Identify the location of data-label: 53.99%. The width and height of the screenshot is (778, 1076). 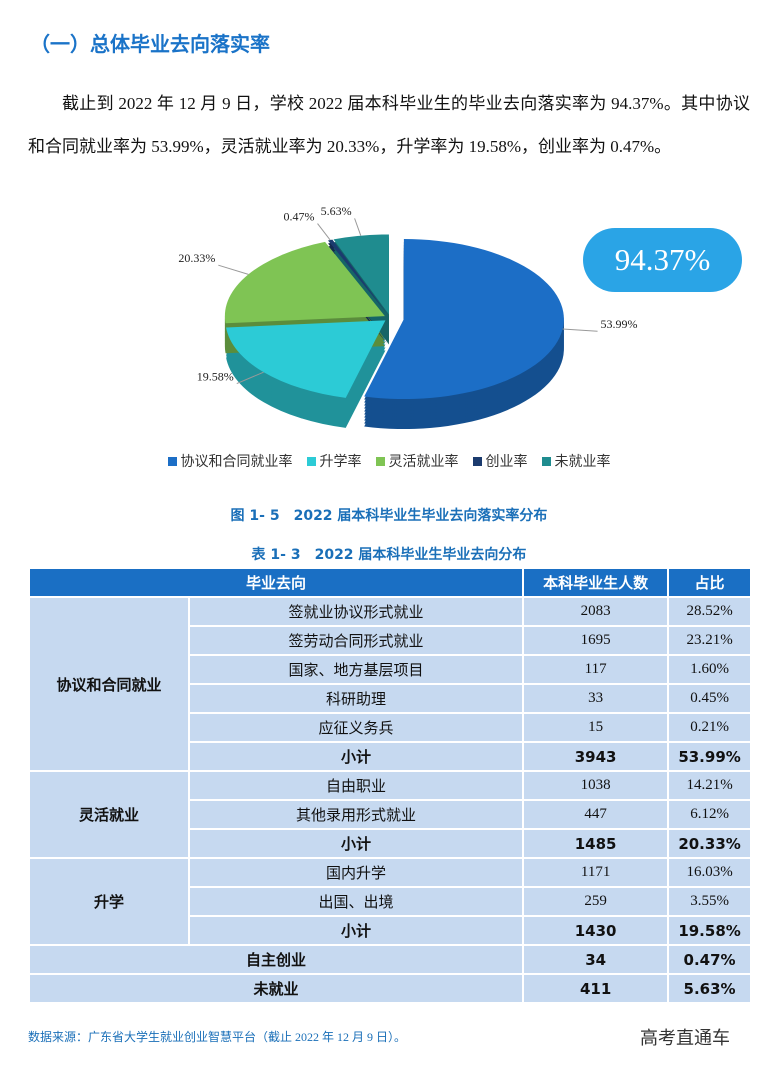
(619, 324).